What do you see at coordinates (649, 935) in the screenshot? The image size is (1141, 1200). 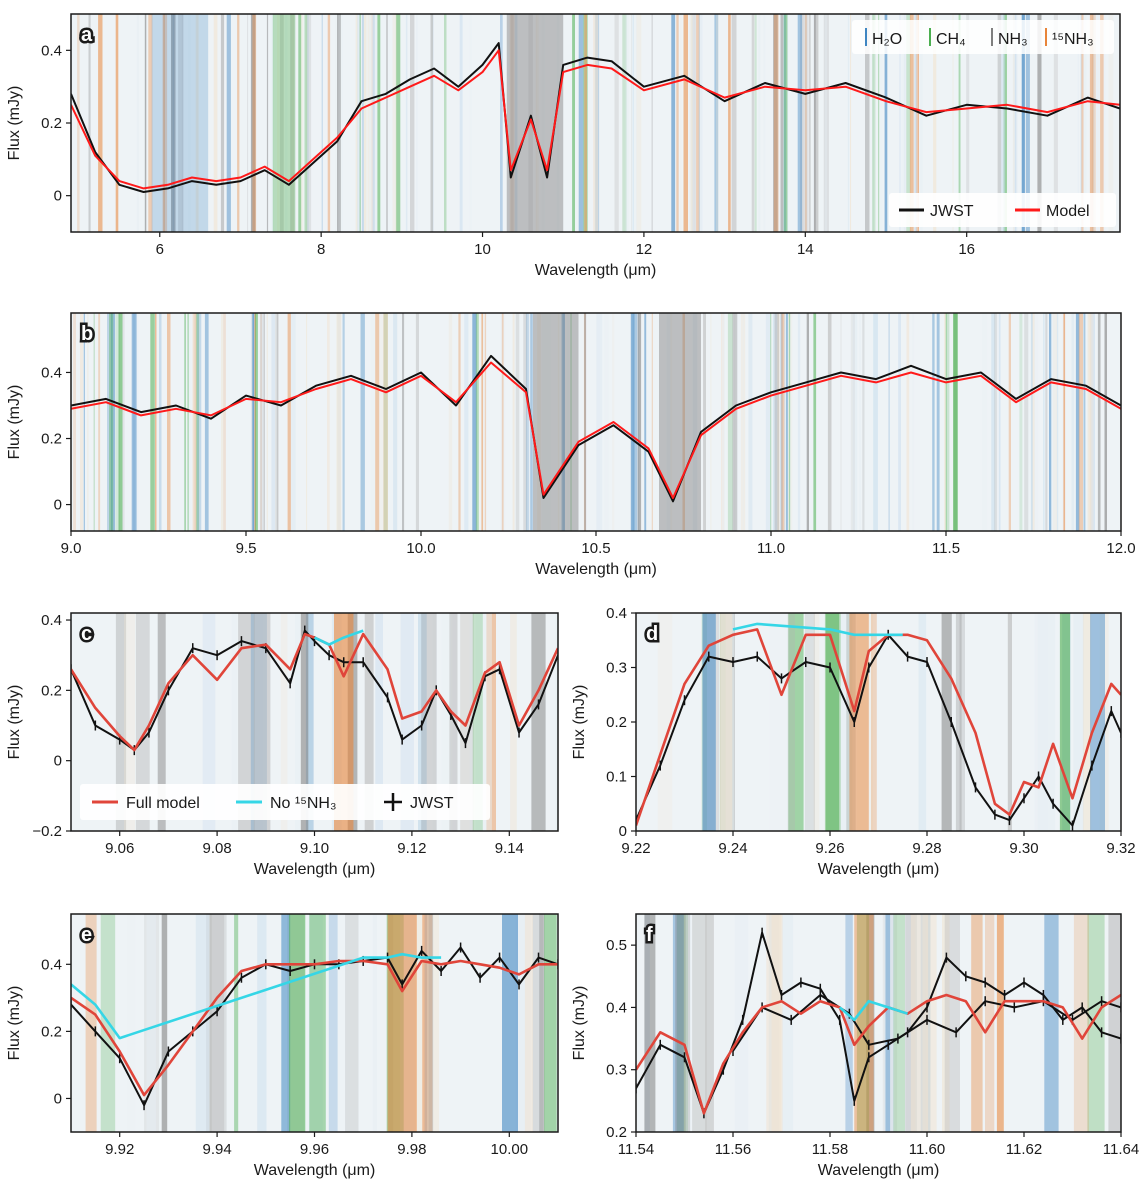 I see `panel-label: f` at bounding box center [649, 935].